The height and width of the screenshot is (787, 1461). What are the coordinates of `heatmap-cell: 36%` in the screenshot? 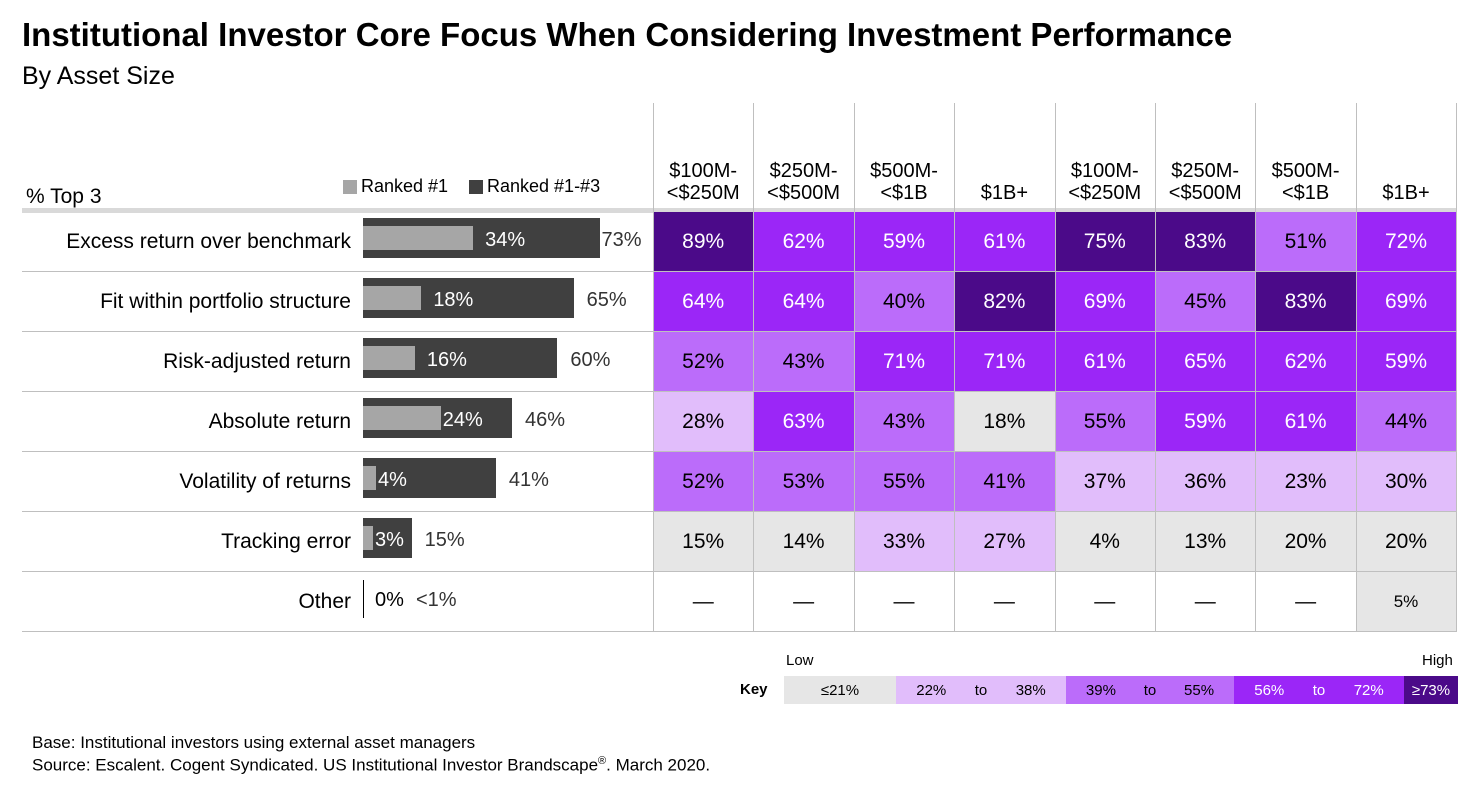 It's located at (1205, 482).